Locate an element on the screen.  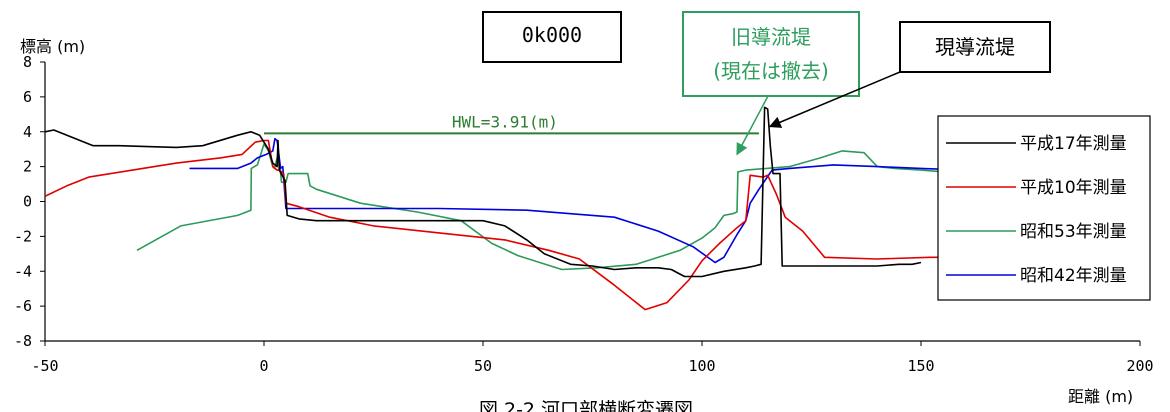
x-axis-label: 距離 (m) is located at coordinates (1100, 396).